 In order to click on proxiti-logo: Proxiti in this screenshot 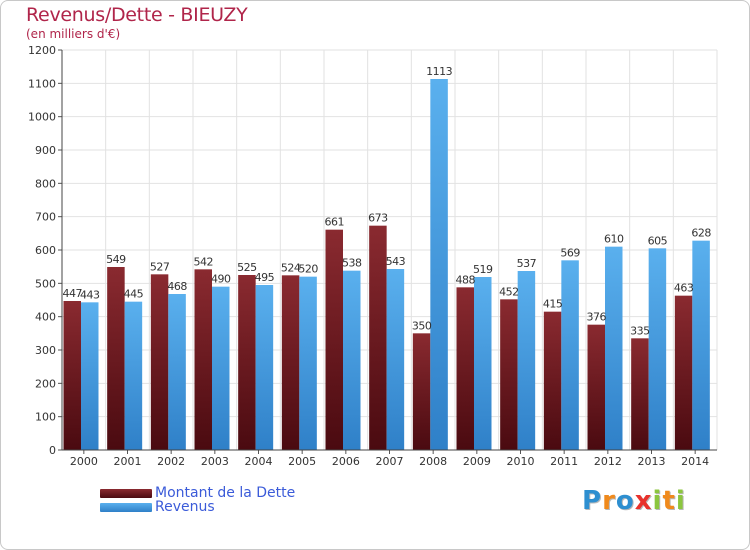, I will do `click(634, 501)`.